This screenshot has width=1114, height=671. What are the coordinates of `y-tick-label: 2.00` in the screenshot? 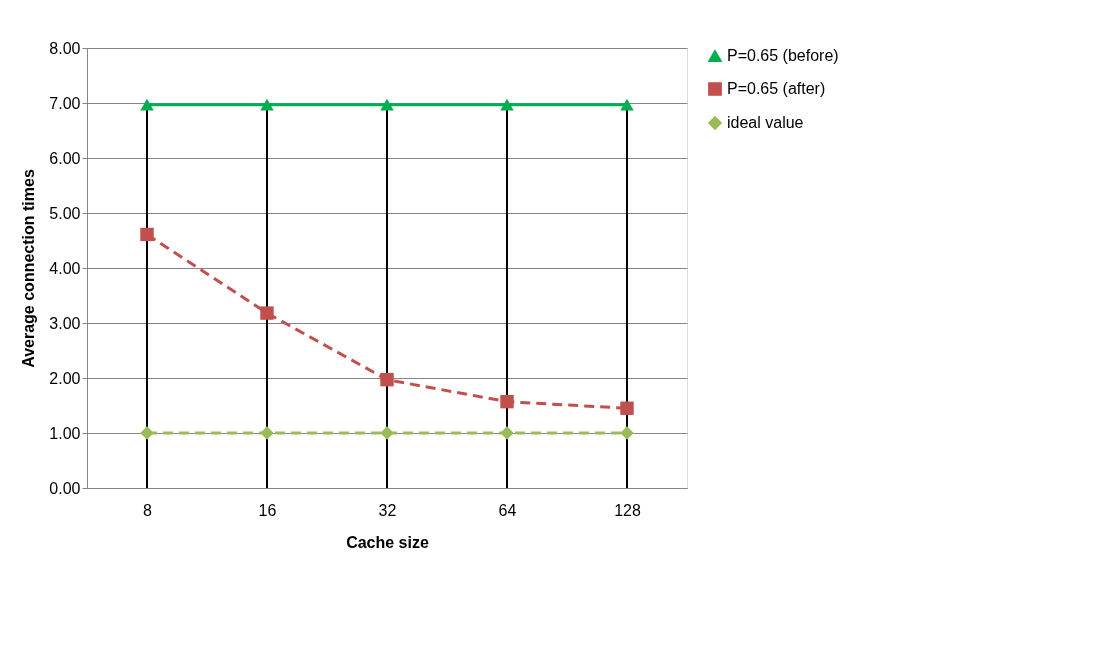 It's located at (65, 378).